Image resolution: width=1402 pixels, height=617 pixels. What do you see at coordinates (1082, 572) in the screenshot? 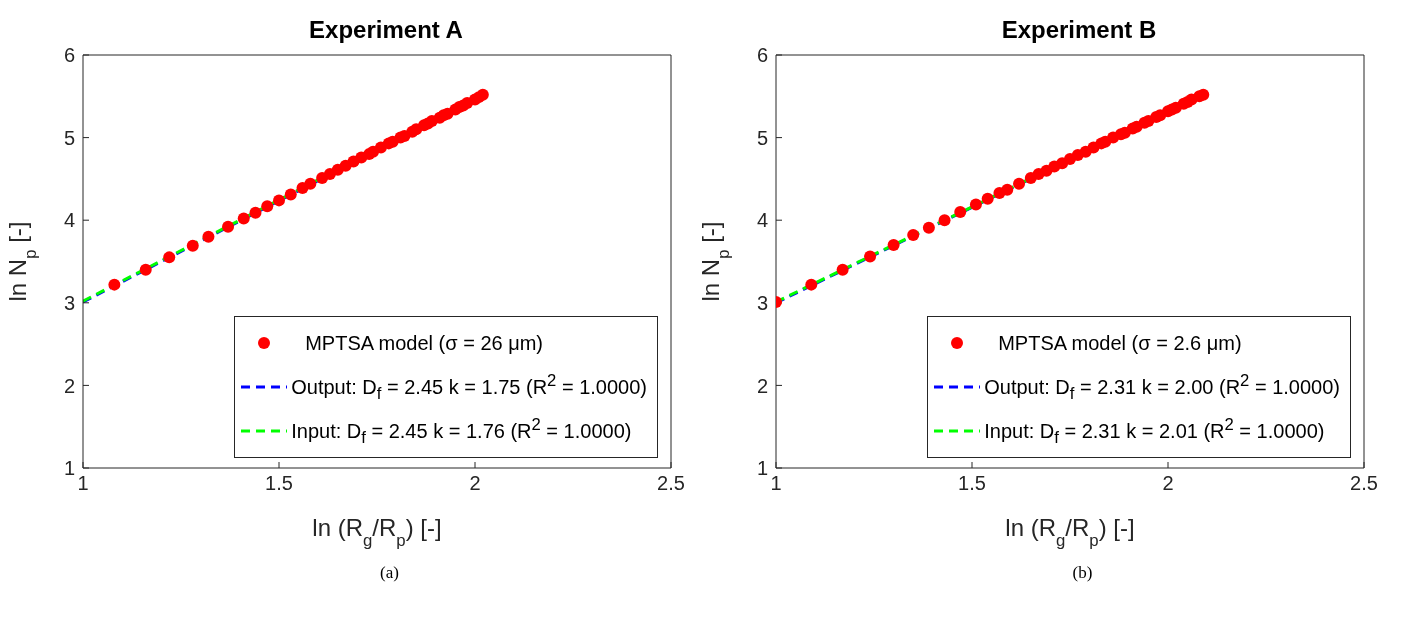
I see `text: (b)` at bounding box center [1082, 572].